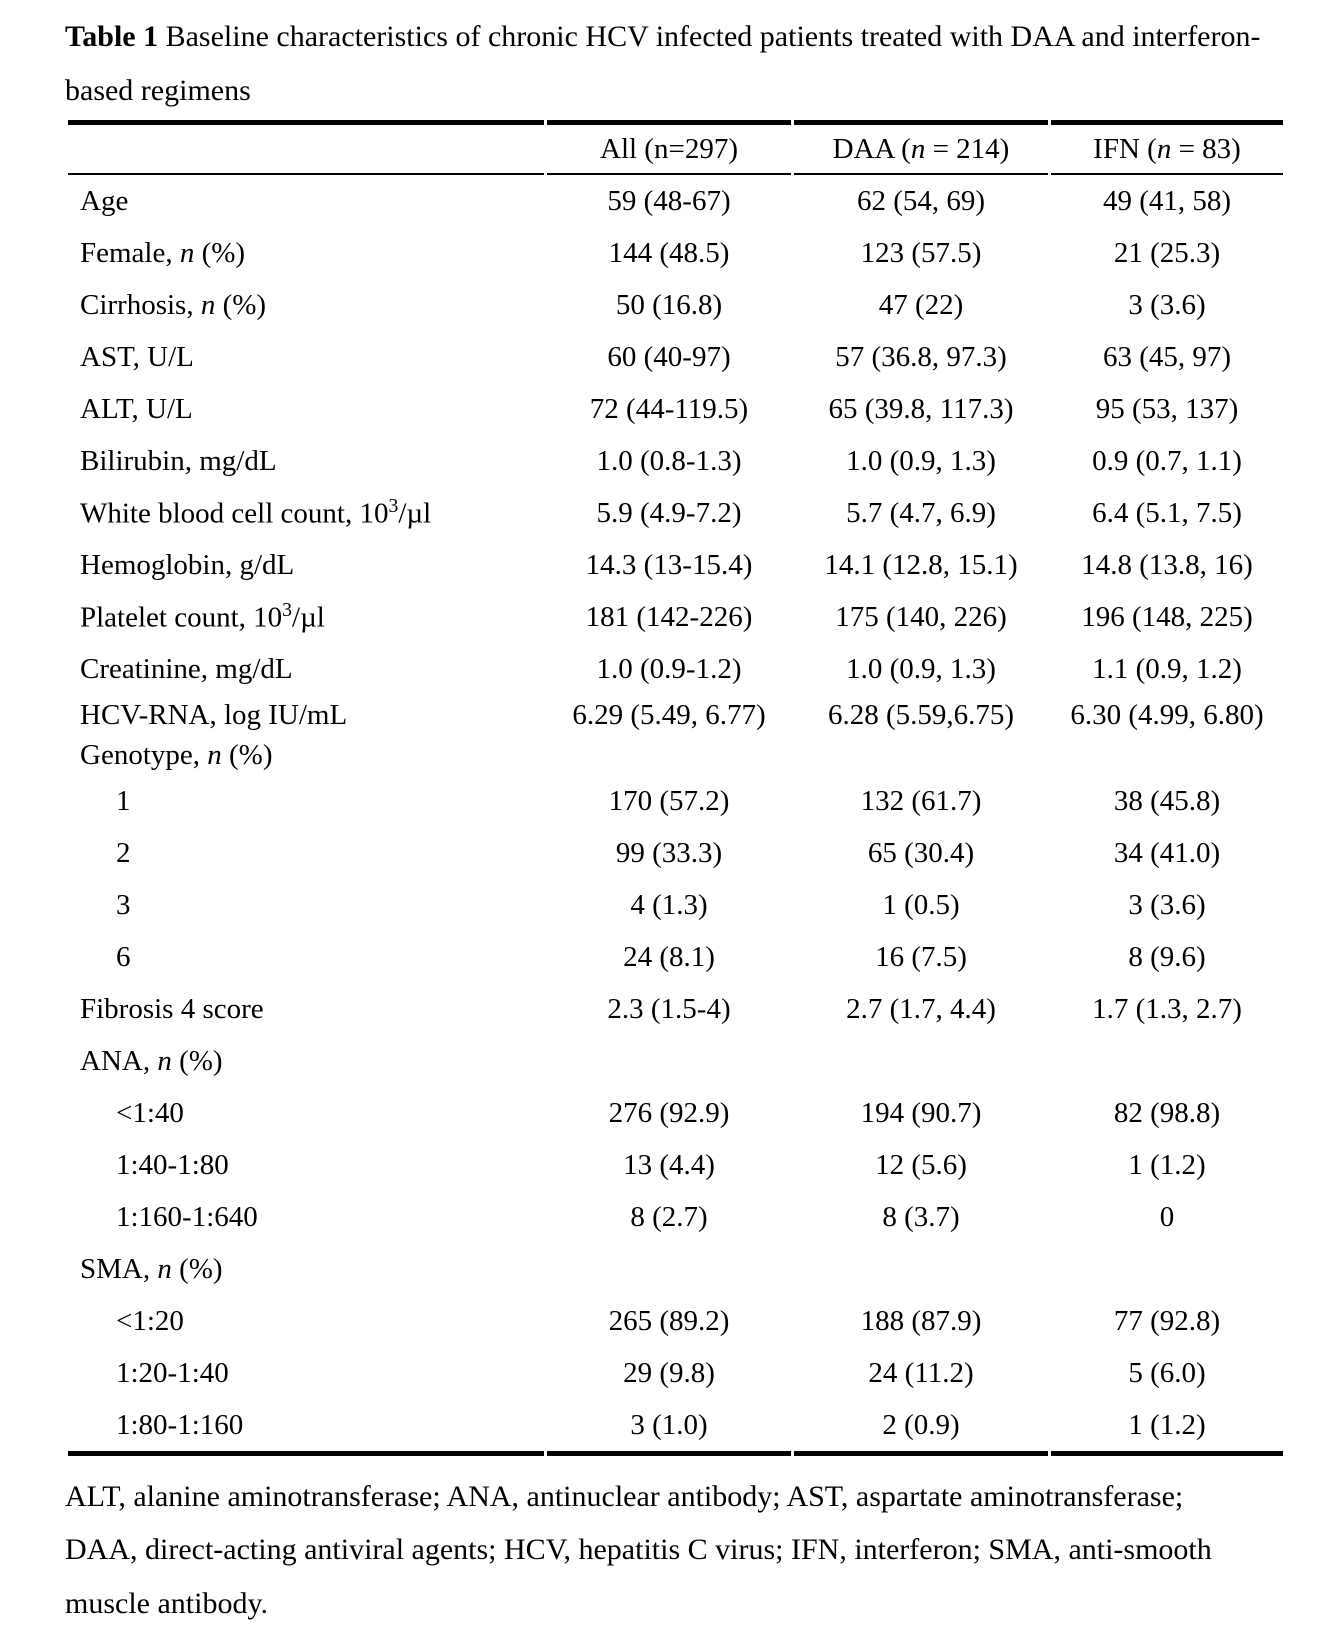 The image size is (1336, 1627). I want to click on cell-value: 196 (148, 225), so click(1167, 616).